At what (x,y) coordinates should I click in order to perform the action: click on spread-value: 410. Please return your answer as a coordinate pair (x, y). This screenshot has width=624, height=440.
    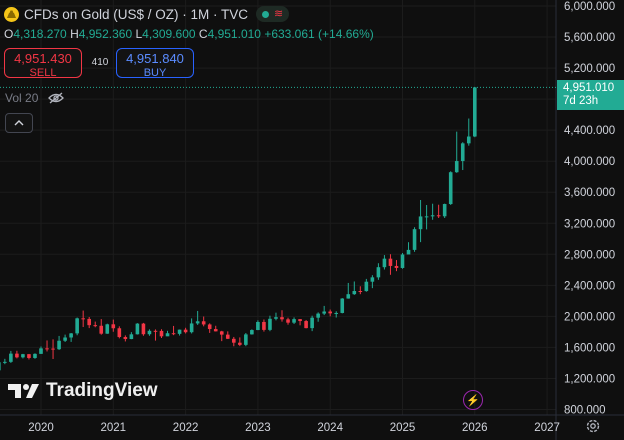
    Looking at the image, I should click on (100, 62).